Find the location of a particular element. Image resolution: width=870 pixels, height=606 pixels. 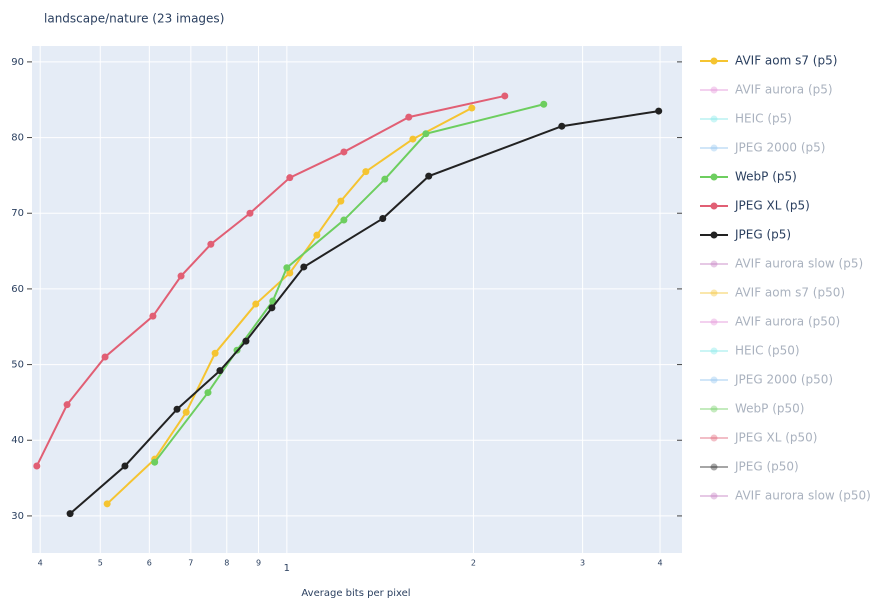

x-tick-label: 5 is located at coordinates (100, 563).